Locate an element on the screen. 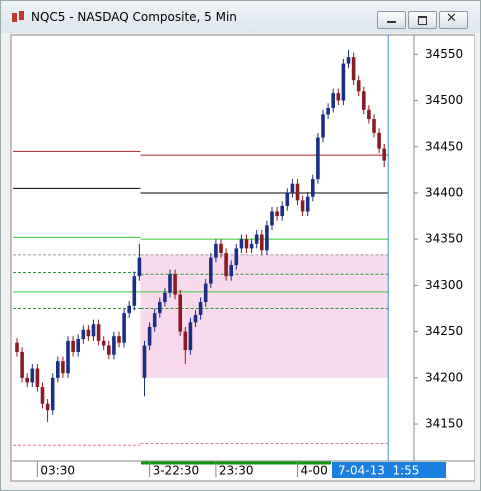  y-tick-label: 34350 is located at coordinates (444, 239).